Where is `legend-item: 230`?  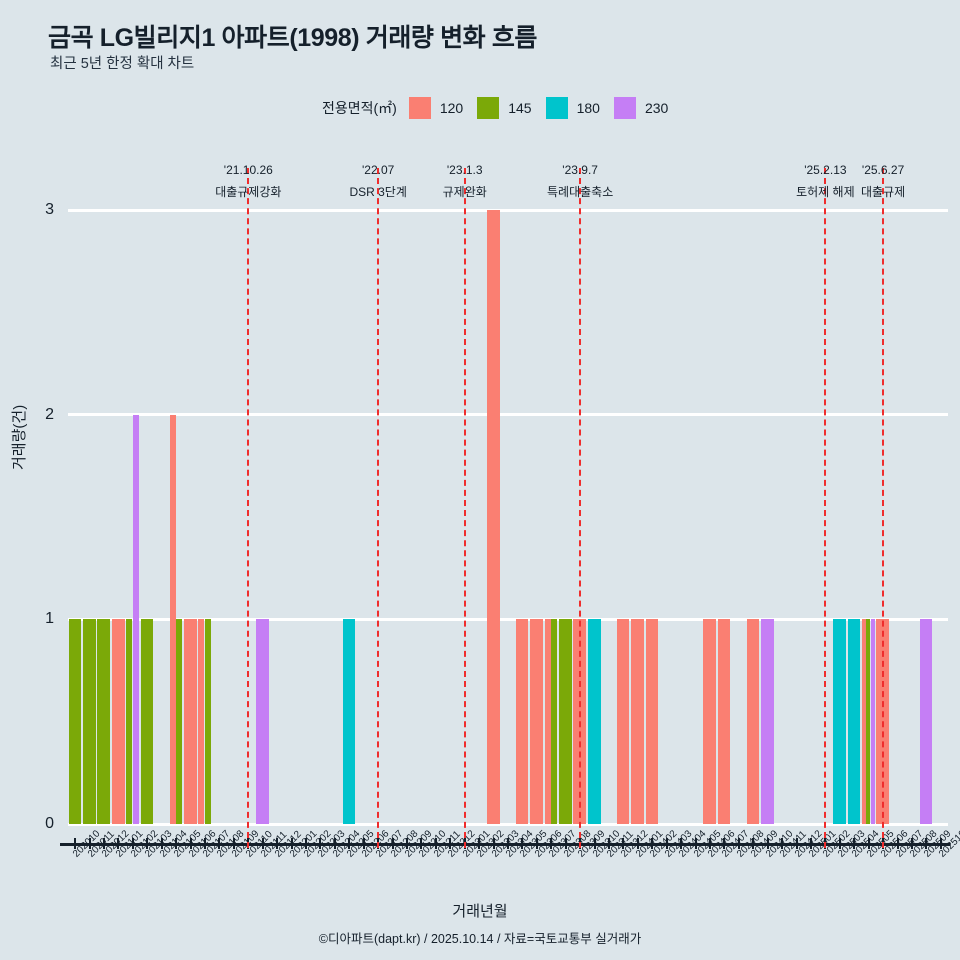
legend-item: 230 is located at coordinates (641, 108).